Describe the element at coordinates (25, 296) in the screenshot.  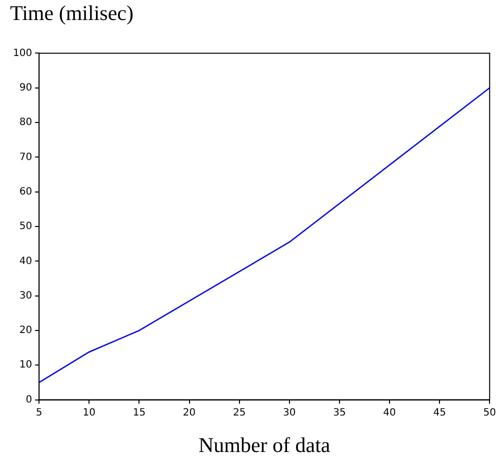
I see `y-tick-label: 30` at that location.